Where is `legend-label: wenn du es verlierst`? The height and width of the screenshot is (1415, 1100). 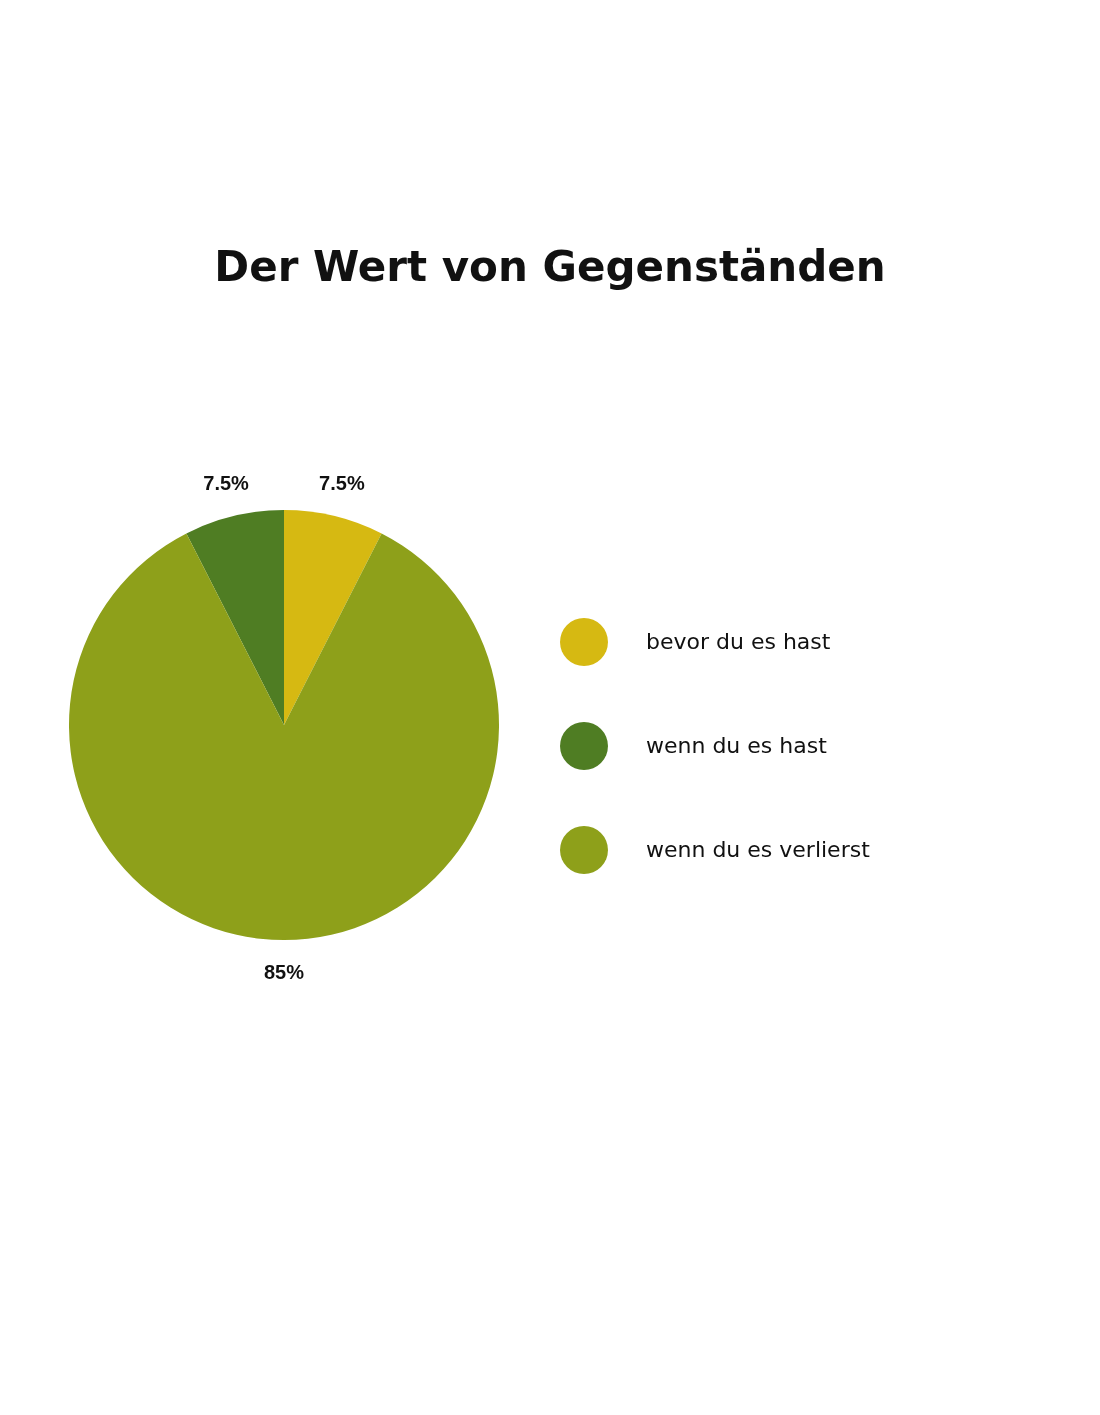
legend-label: wenn du es verlierst is located at coordinates (758, 849).